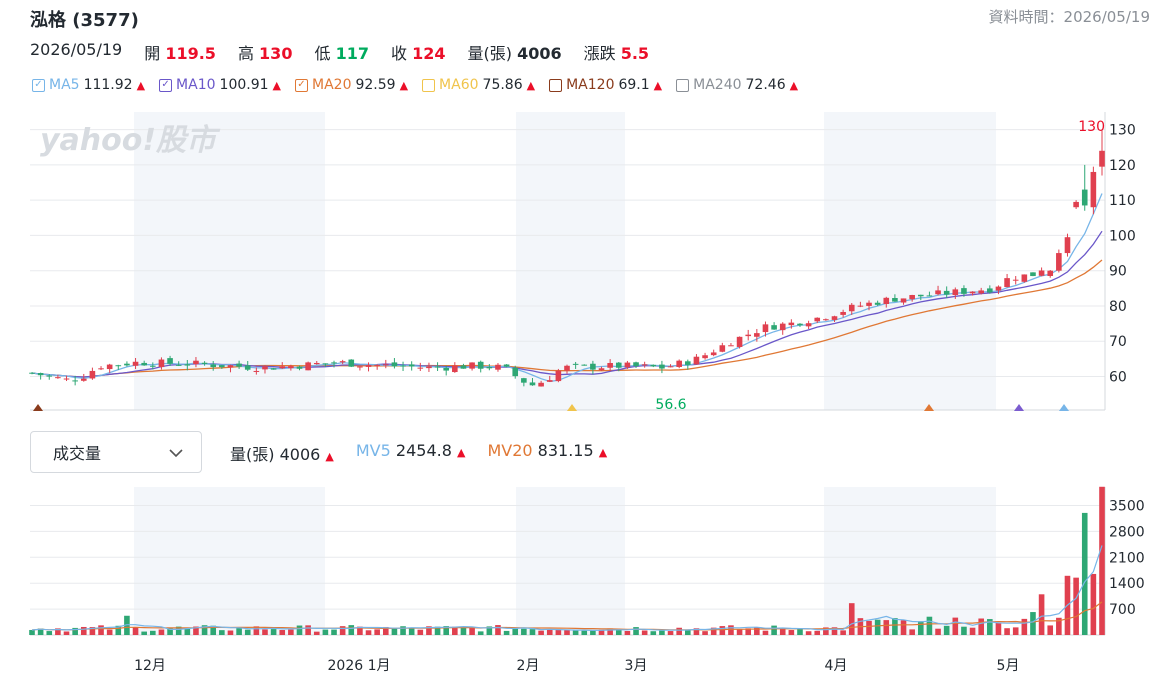 This screenshot has width=1162, height=682. Describe the element at coordinates (636, 666) in the screenshot. I see `x-label: 3月` at that location.